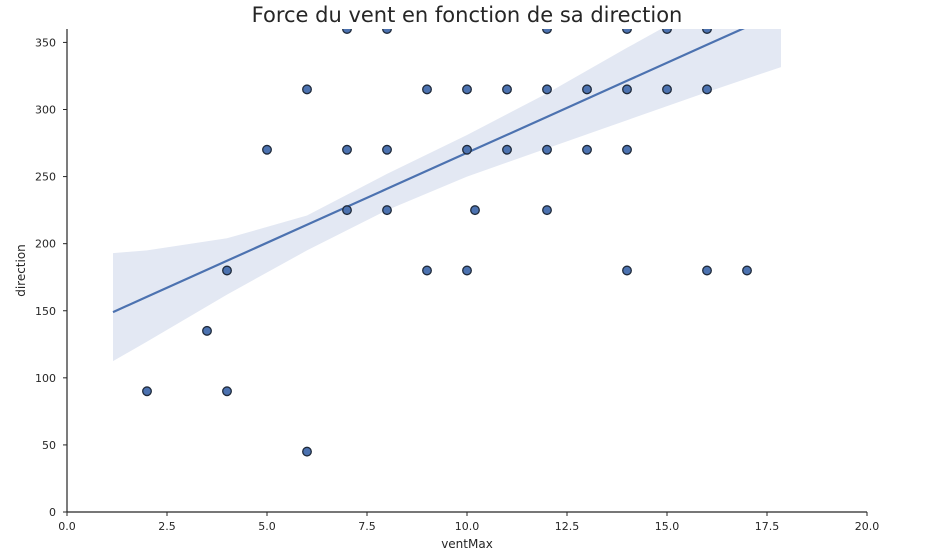 The height and width of the screenshot is (559, 943). What do you see at coordinates (45, 244) in the screenshot?
I see `y-tick-label: 200` at bounding box center [45, 244].